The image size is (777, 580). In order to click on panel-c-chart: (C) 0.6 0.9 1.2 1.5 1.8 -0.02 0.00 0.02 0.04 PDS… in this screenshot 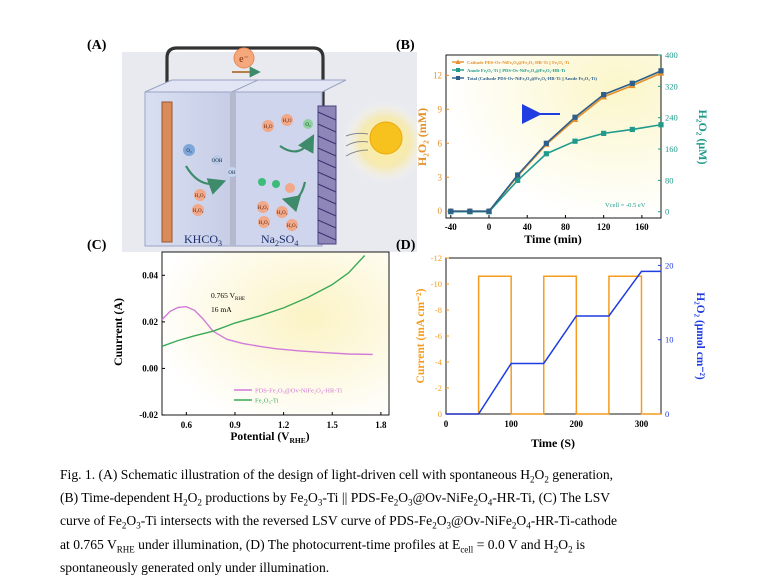, I will do `click(238, 341)`.